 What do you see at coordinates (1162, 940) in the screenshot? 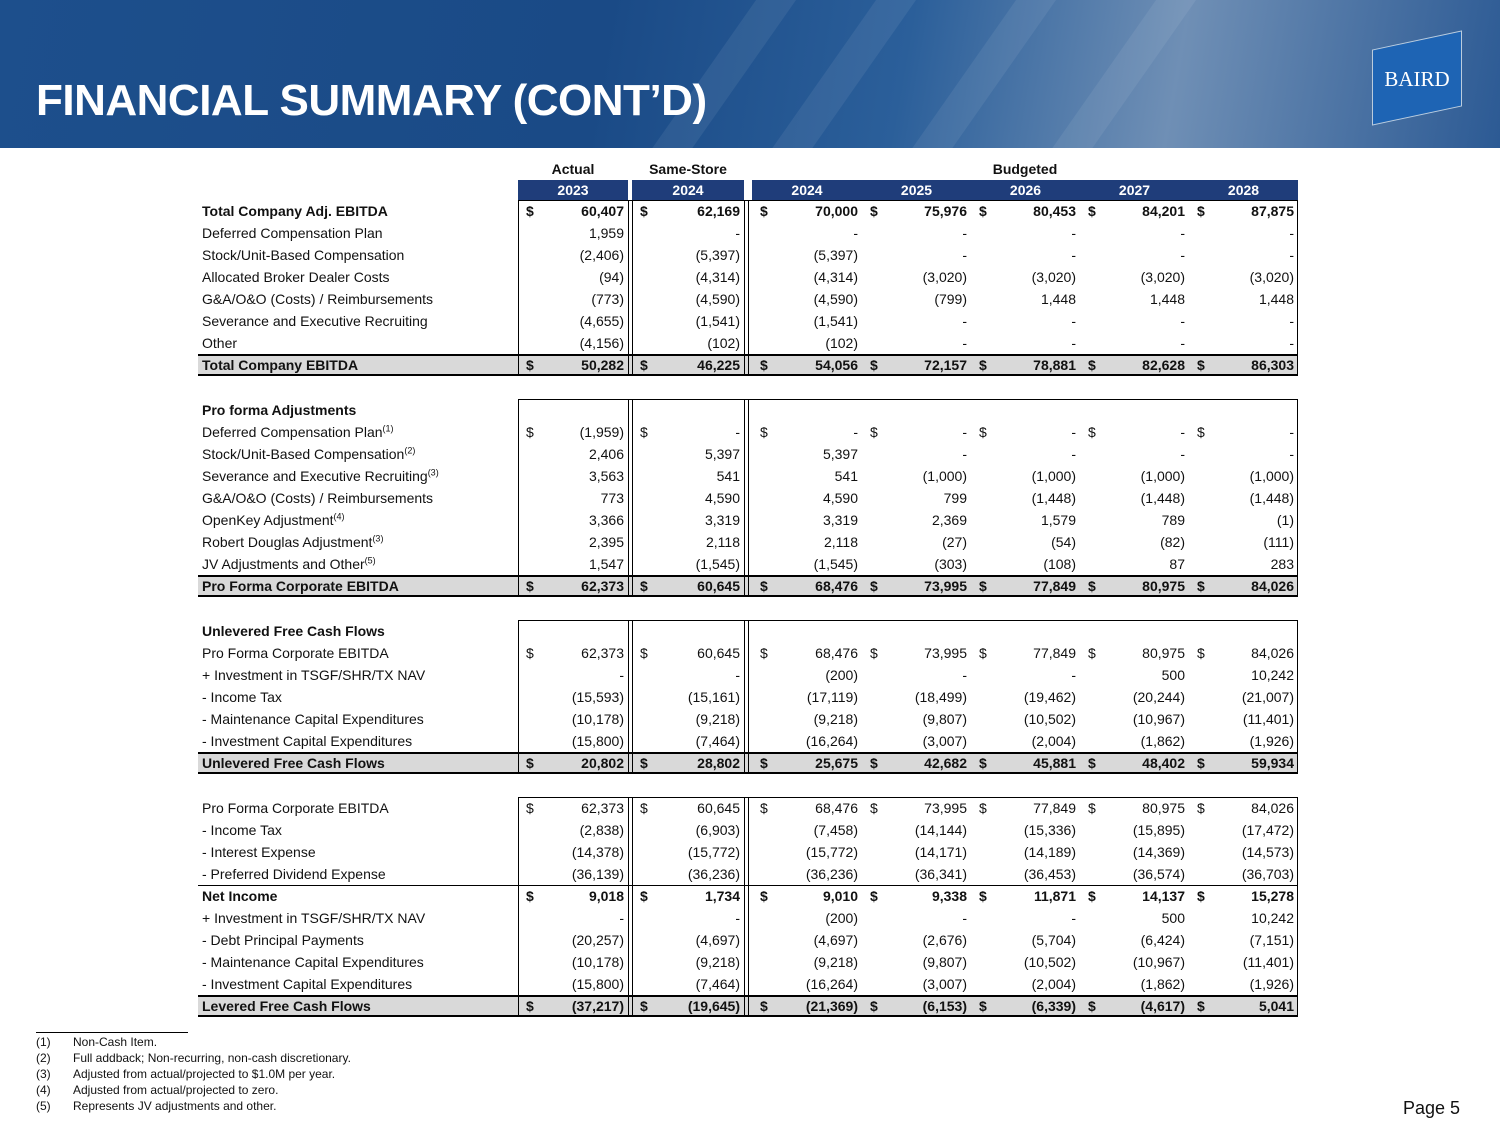
I see `cell-value: (6,424)` at bounding box center [1162, 940].